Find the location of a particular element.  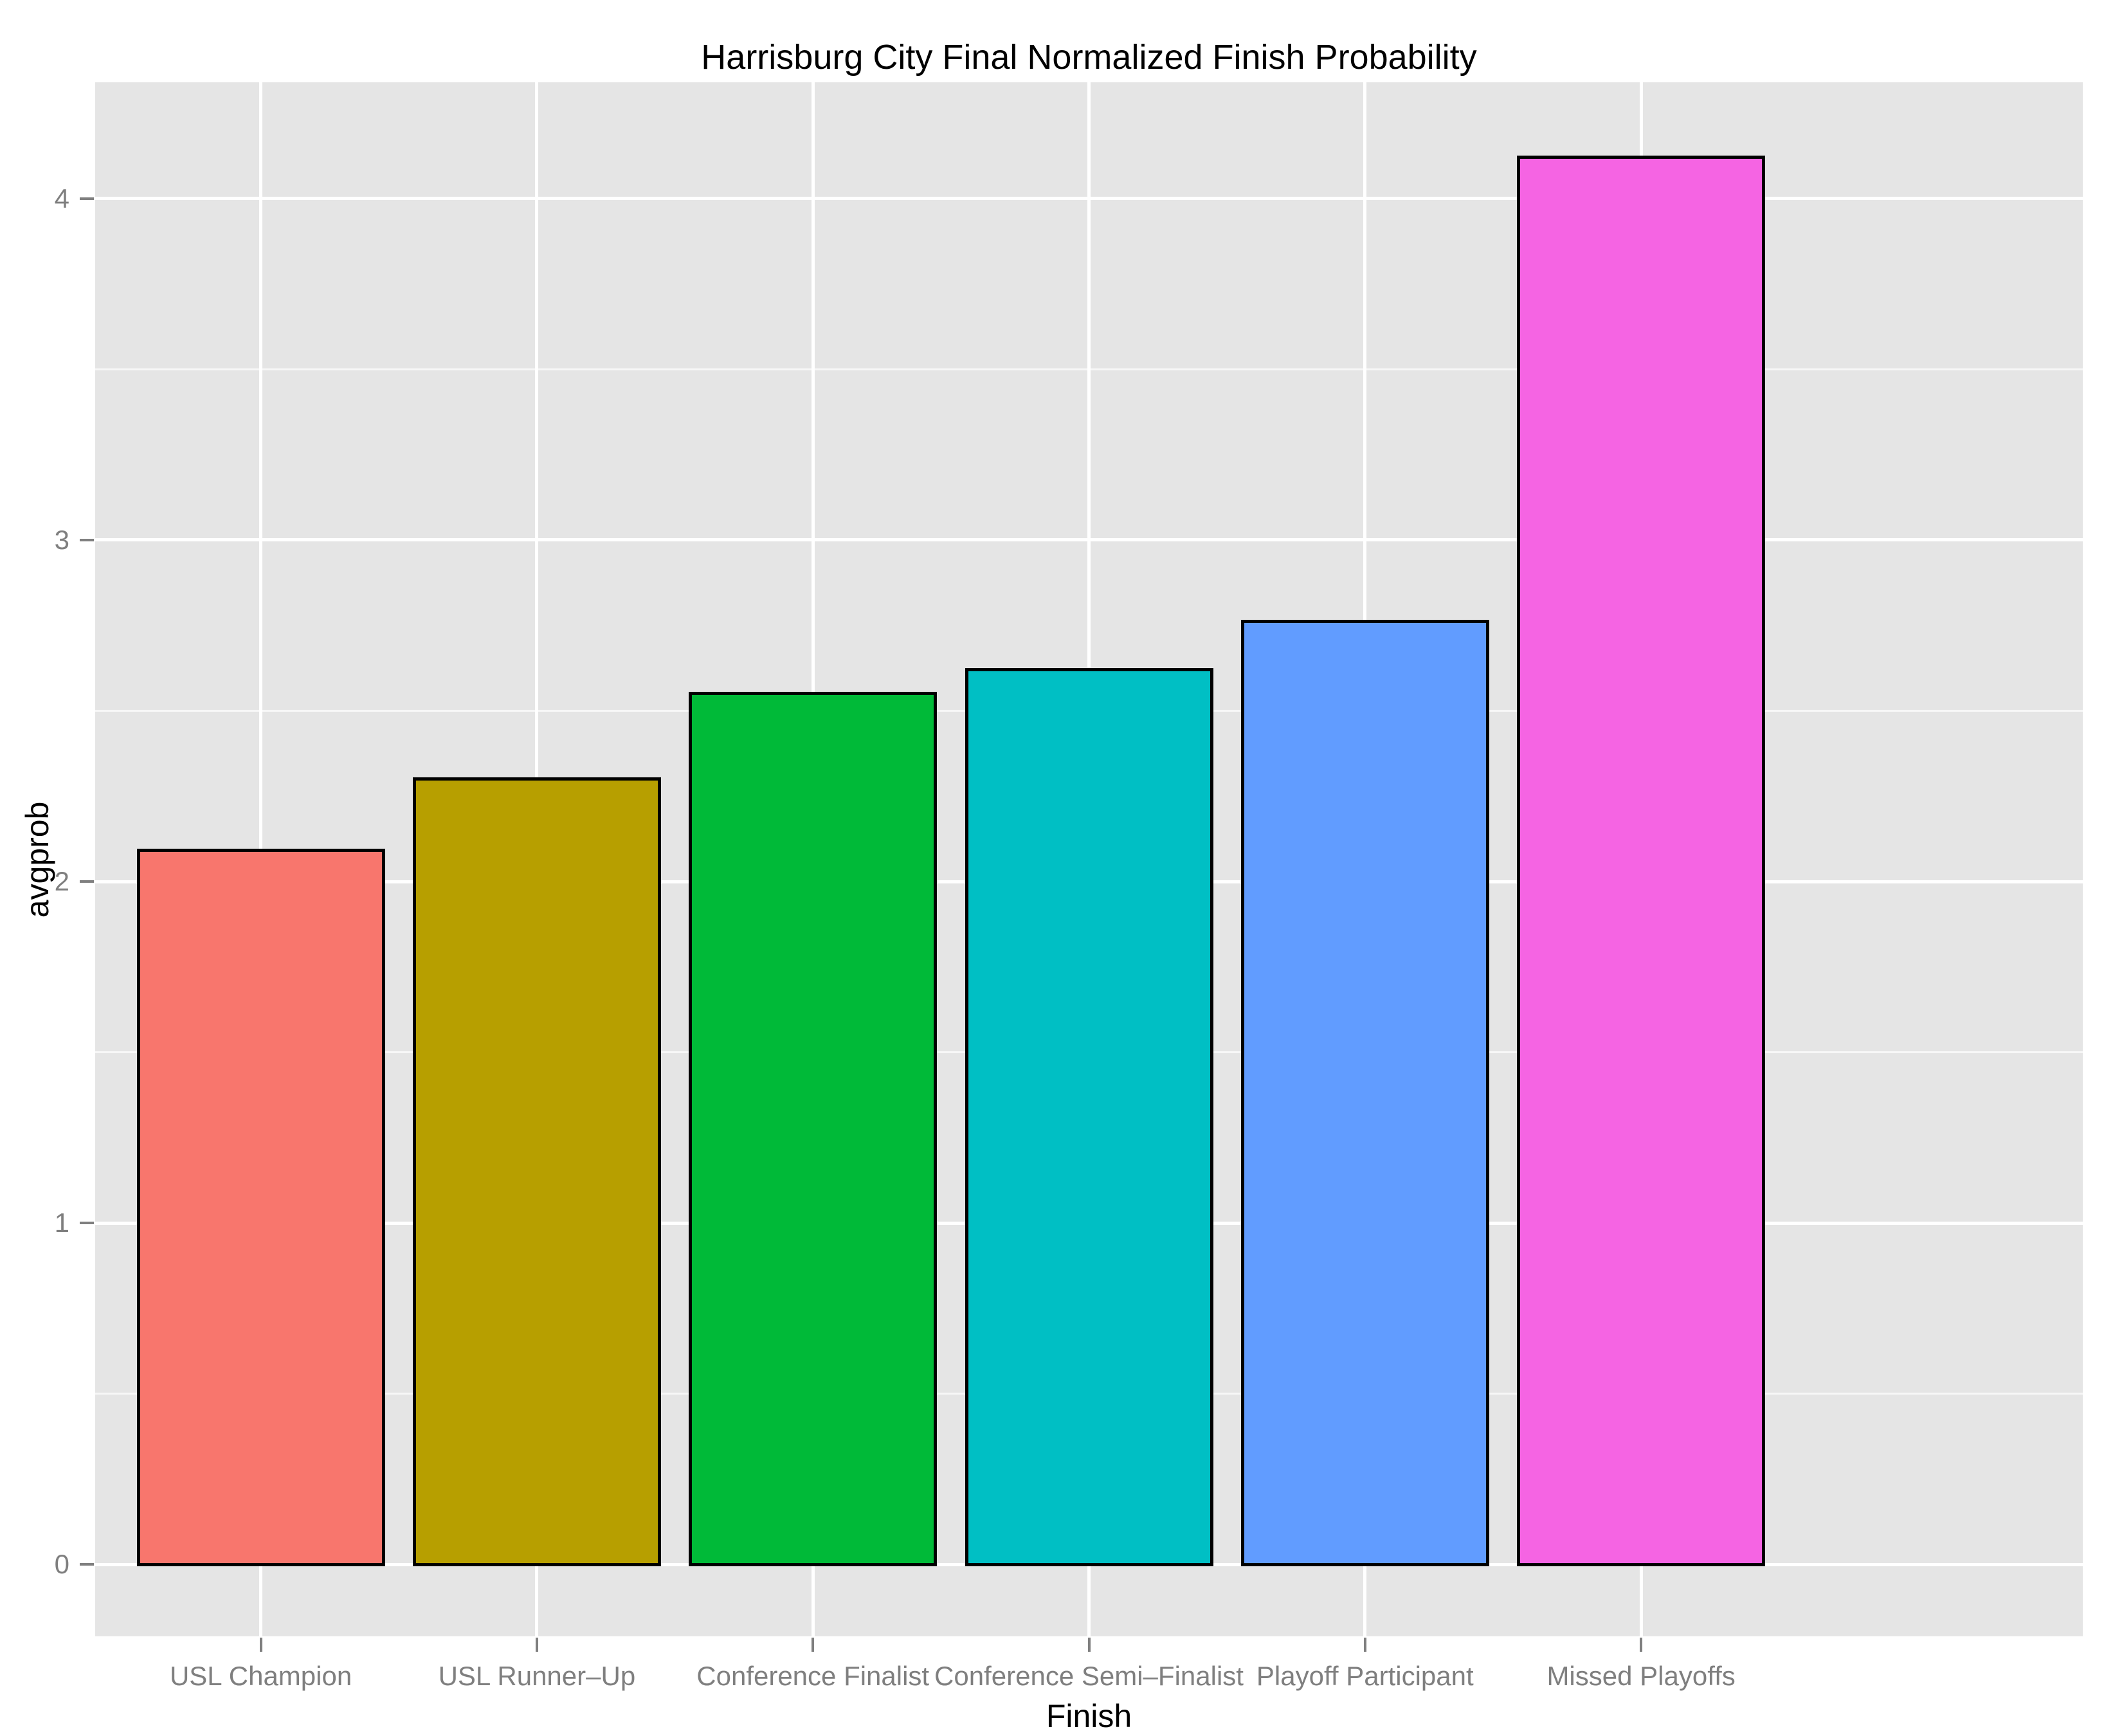

bar-playoff-participant is located at coordinates (1364, 1093).